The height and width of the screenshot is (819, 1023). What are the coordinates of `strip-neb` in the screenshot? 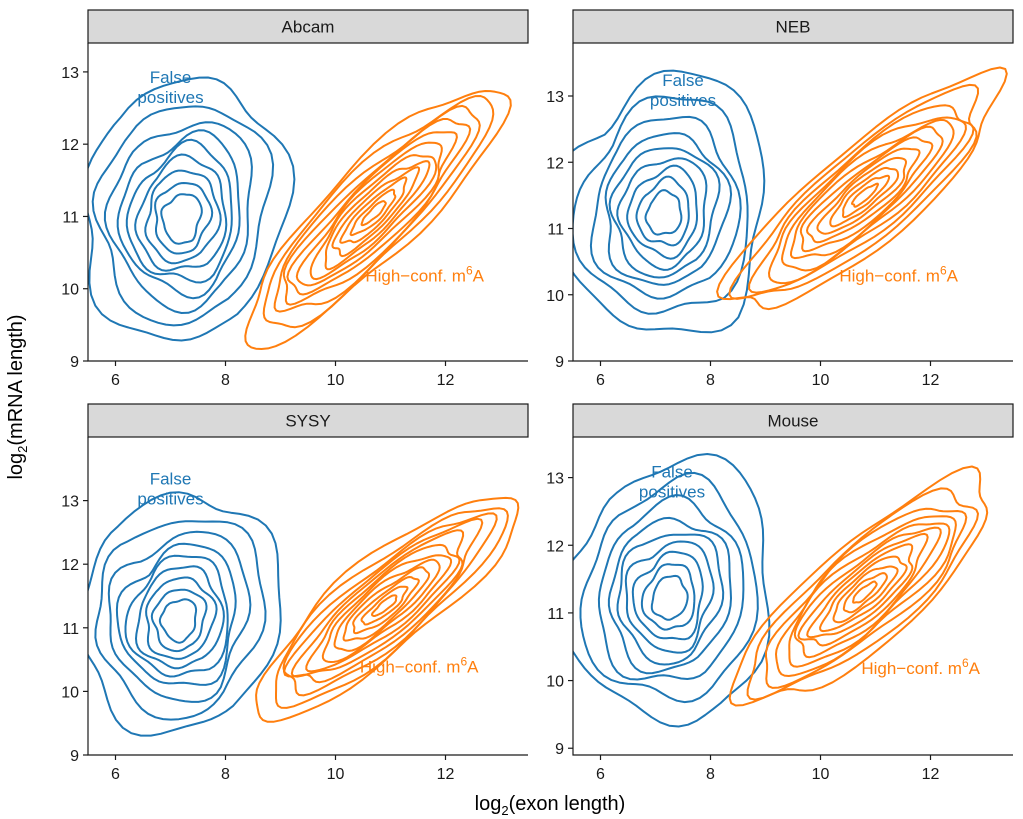 It's located at (793, 26).